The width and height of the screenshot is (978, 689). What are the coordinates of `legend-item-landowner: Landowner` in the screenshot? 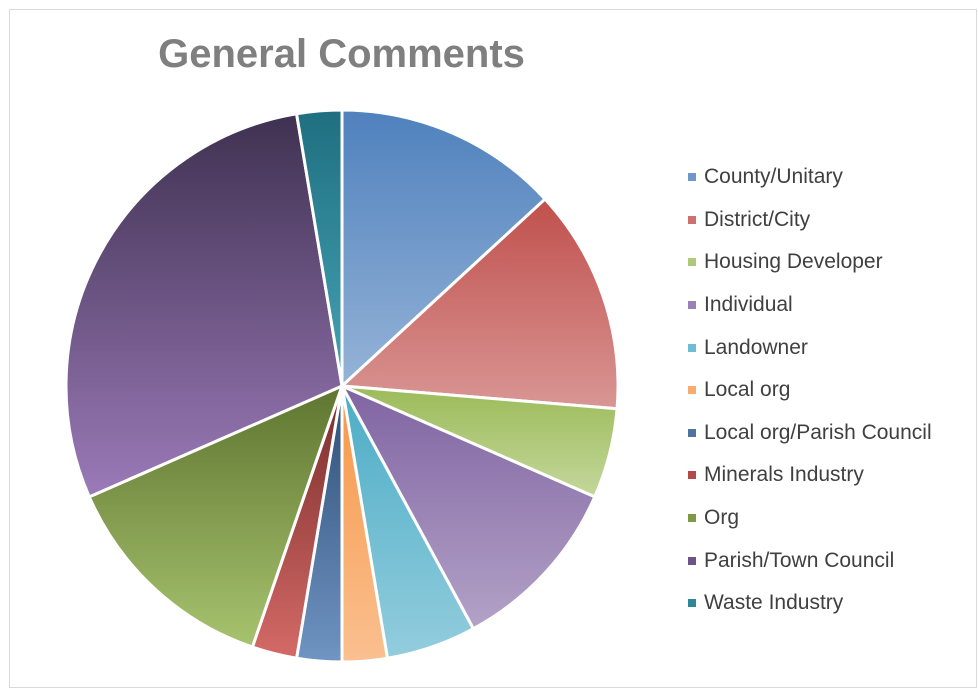 It's located at (810, 347).